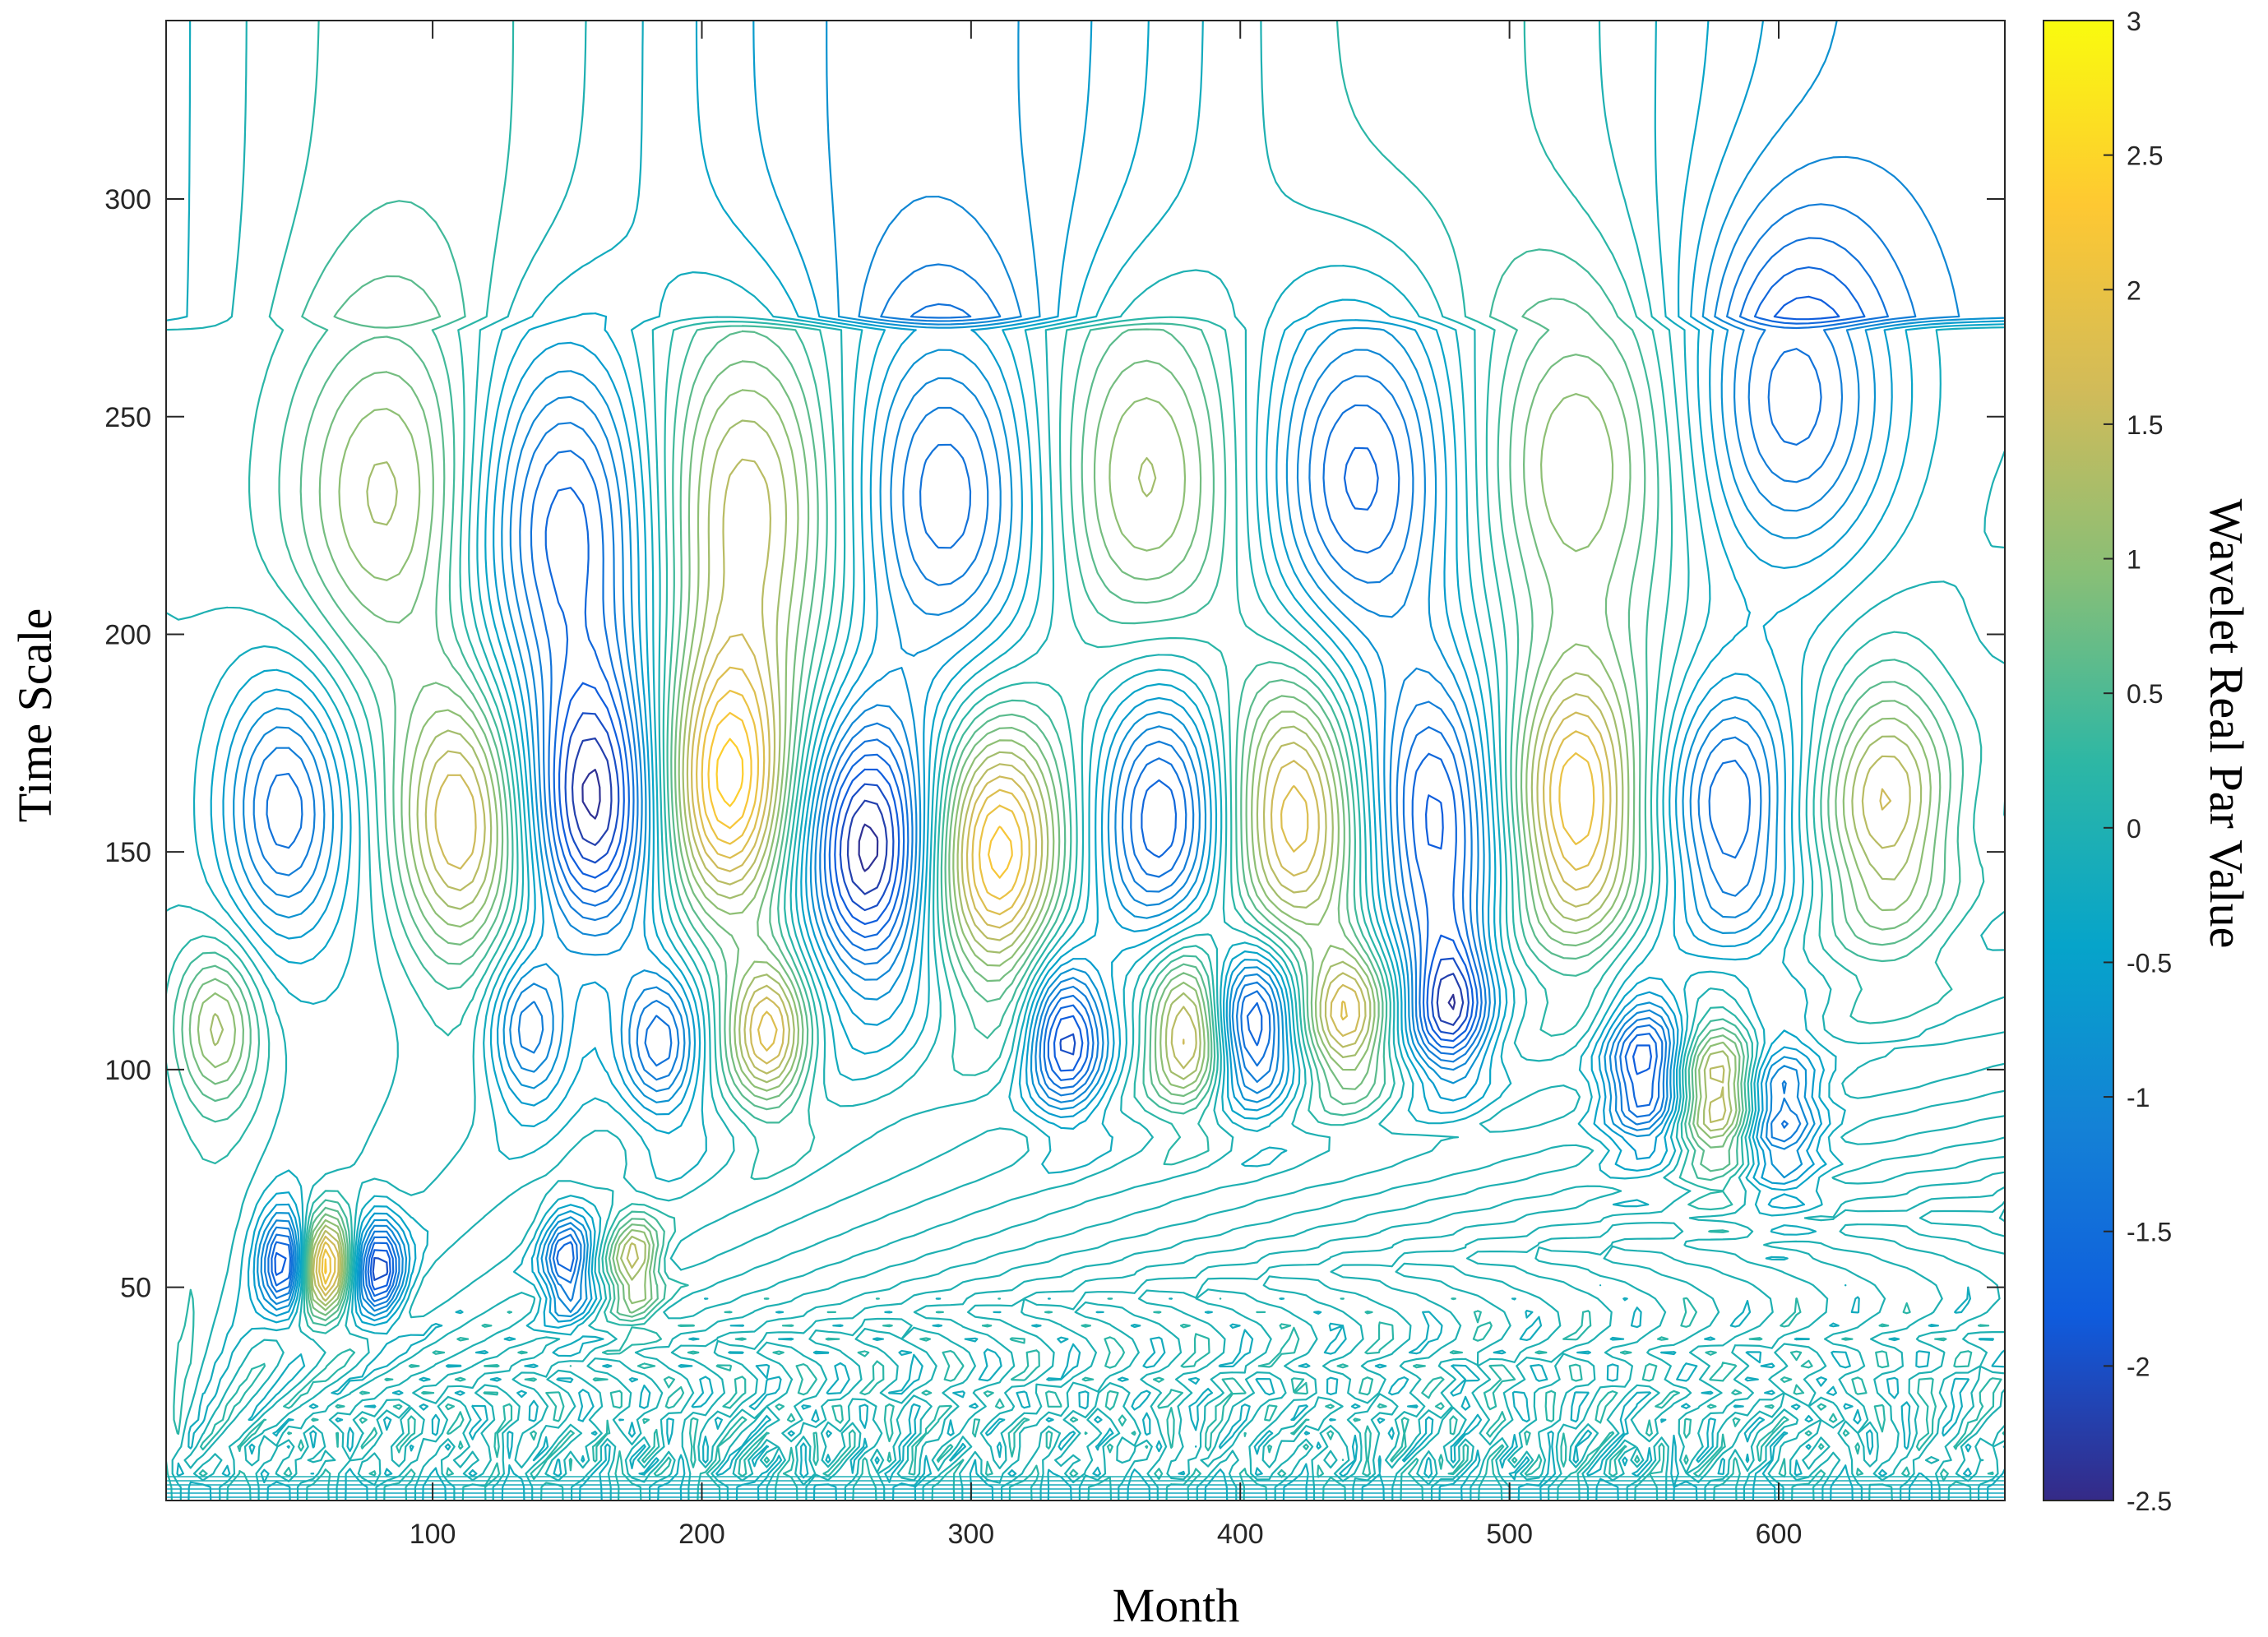  Describe the element at coordinates (2138, 1366) in the screenshot. I see `colorbar-tick-label: -2` at that location.